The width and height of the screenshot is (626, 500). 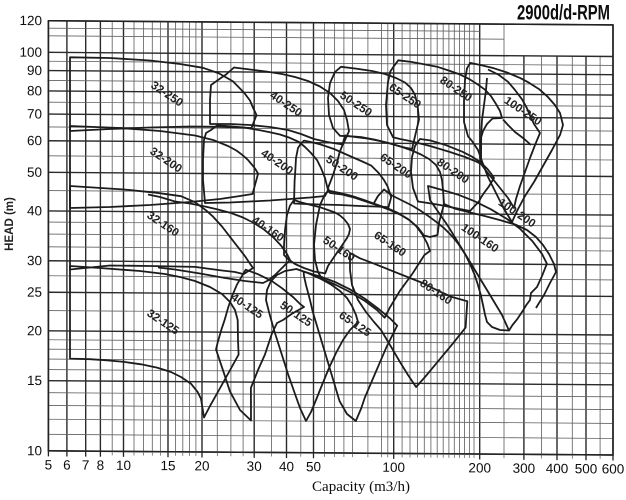 What do you see at coordinates (34, 292) in the screenshot?
I see `svg-text: 25` at bounding box center [34, 292].